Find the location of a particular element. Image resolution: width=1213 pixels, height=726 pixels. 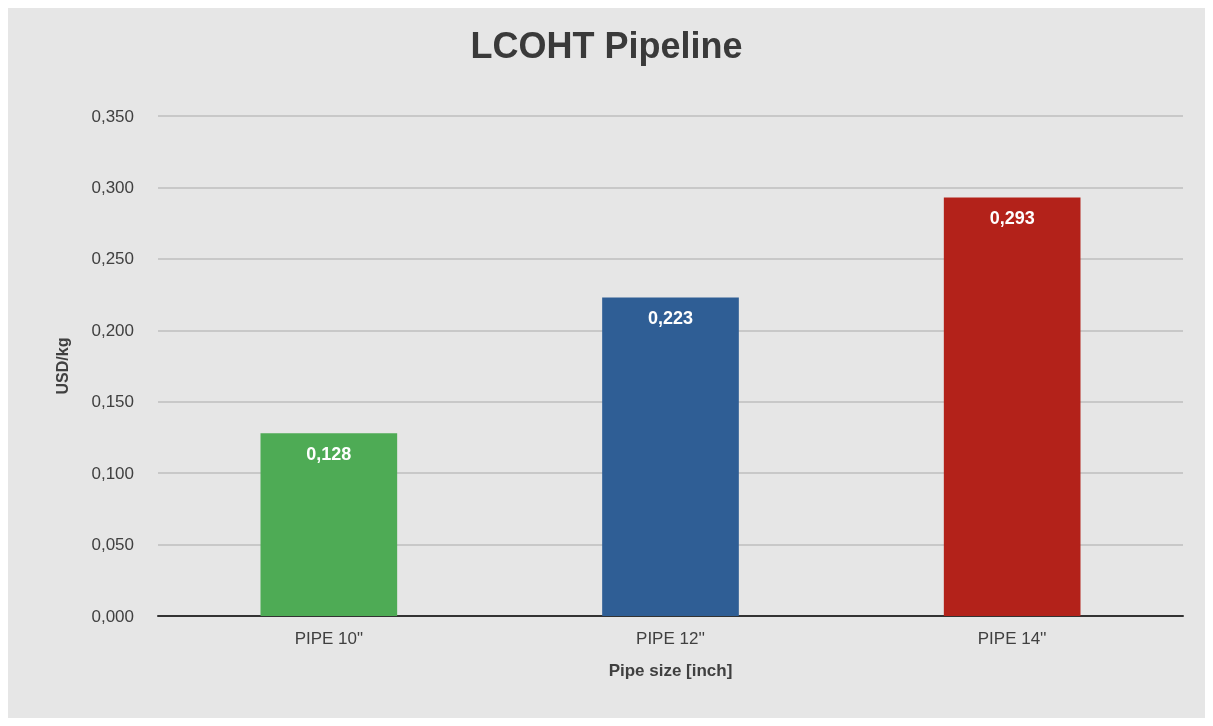

y-tick-label: 0,150 is located at coordinates (112, 402).